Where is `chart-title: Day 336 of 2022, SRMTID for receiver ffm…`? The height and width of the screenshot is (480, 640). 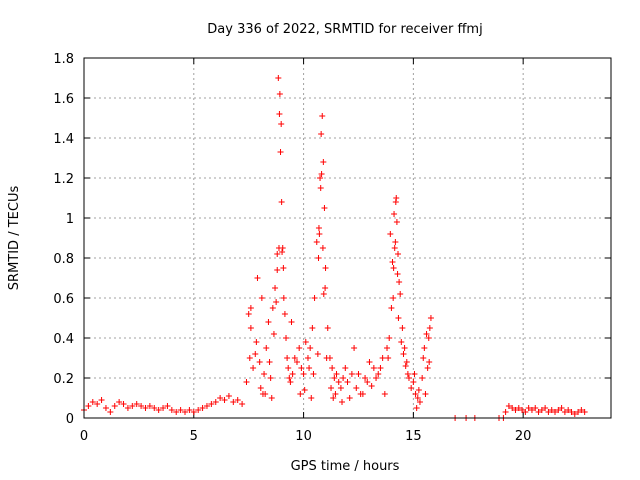
chart-title: Day 336 of 2022, SRMTID for receiver ffm… is located at coordinates (344, 29).